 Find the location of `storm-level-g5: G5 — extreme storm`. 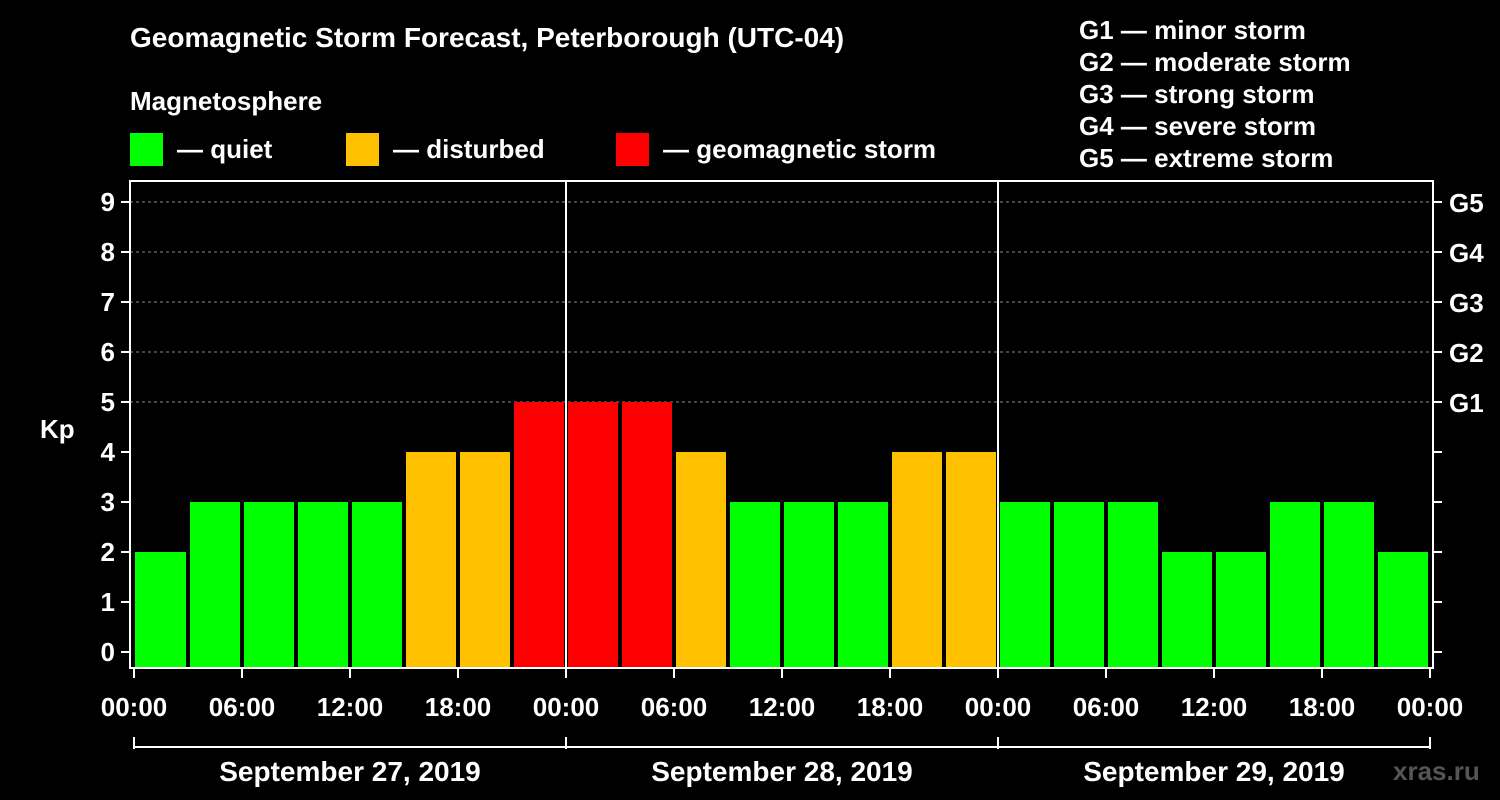

storm-level-g5: G5 — extreme storm is located at coordinates (1206, 158).